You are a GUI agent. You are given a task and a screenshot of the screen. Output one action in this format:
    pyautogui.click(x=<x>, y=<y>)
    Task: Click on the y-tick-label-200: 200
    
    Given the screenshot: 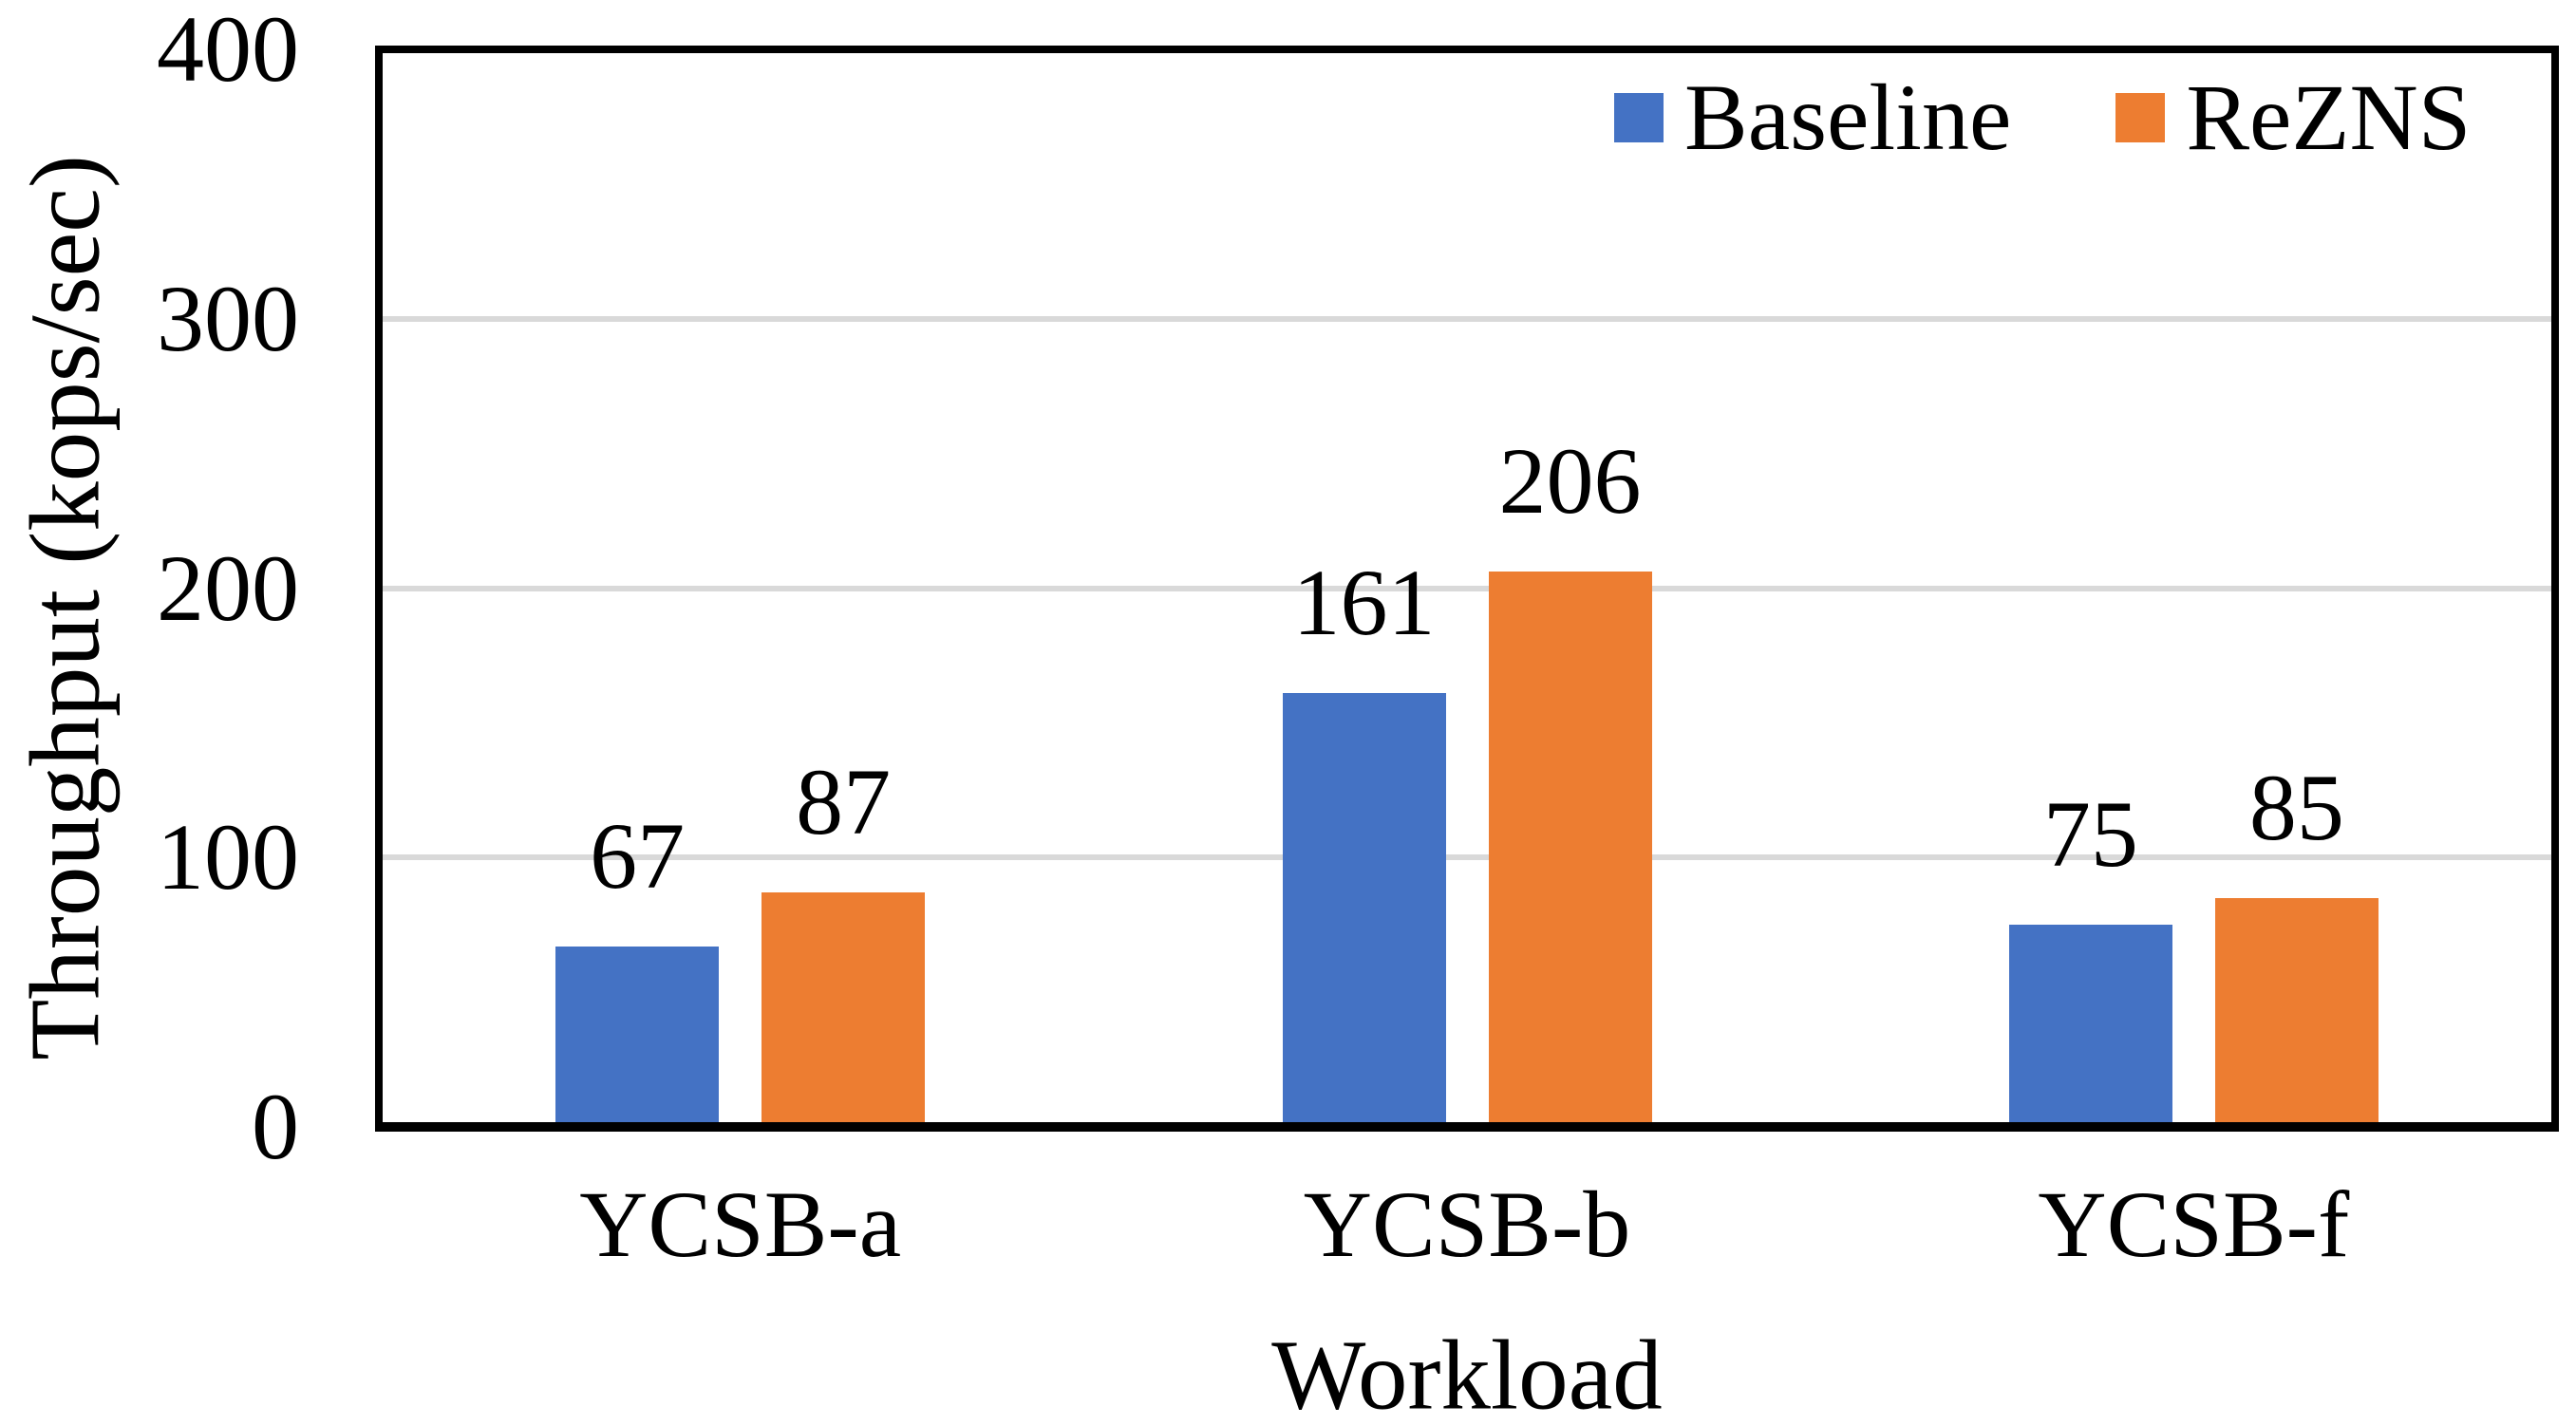 What is the action you would take?
    pyautogui.click(x=228, y=587)
    